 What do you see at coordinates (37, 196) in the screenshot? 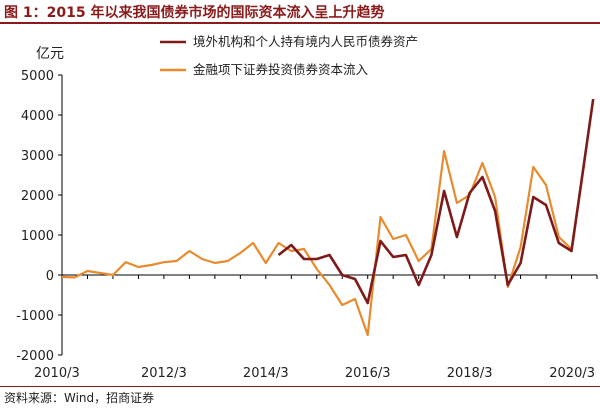
I see `y-tick-label: 2000` at bounding box center [37, 196].